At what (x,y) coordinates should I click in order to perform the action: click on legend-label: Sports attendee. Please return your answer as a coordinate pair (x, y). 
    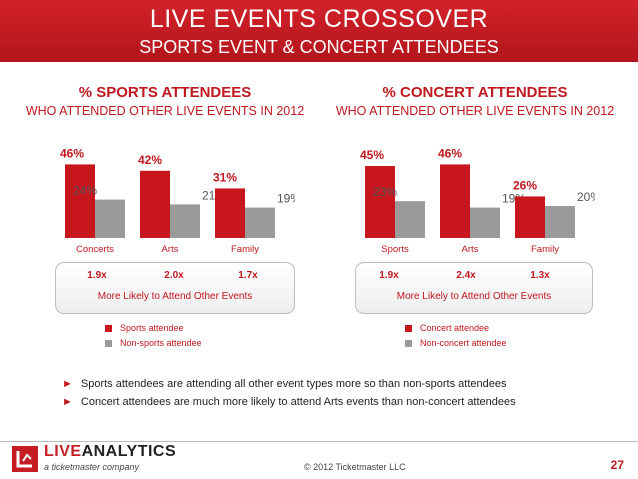
    Looking at the image, I should click on (152, 328).